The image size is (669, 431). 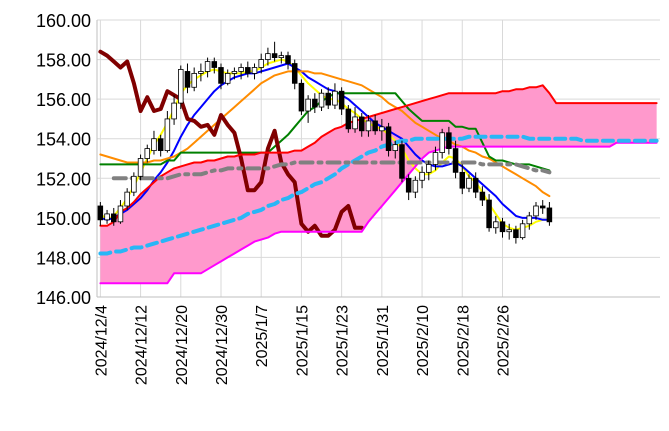 I want to click on x-tick-label: 2025/2/26, so click(x=503, y=340).